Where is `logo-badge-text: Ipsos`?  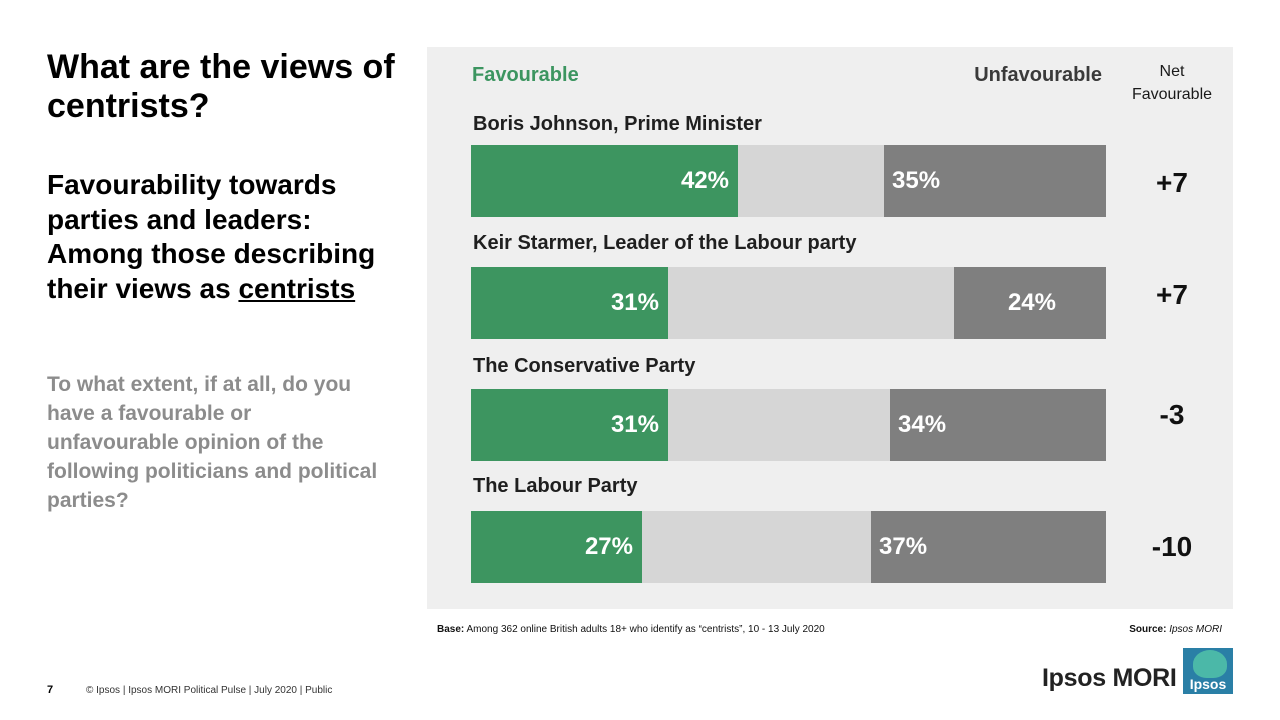 logo-badge-text: Ipsos is located at coordinates (1208, 684).